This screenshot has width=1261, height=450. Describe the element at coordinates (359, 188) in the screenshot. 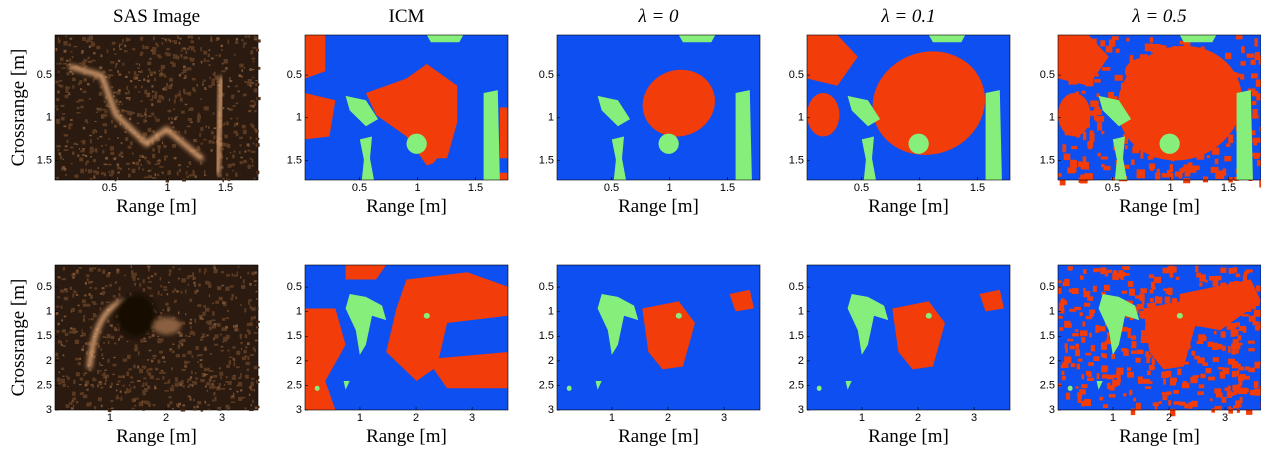

I see `x-tick-label: 0.5` at that location.